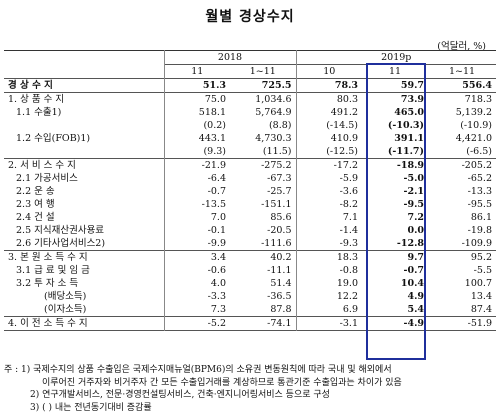  I want to click on cell-value: -109.9, so click(476, 243).